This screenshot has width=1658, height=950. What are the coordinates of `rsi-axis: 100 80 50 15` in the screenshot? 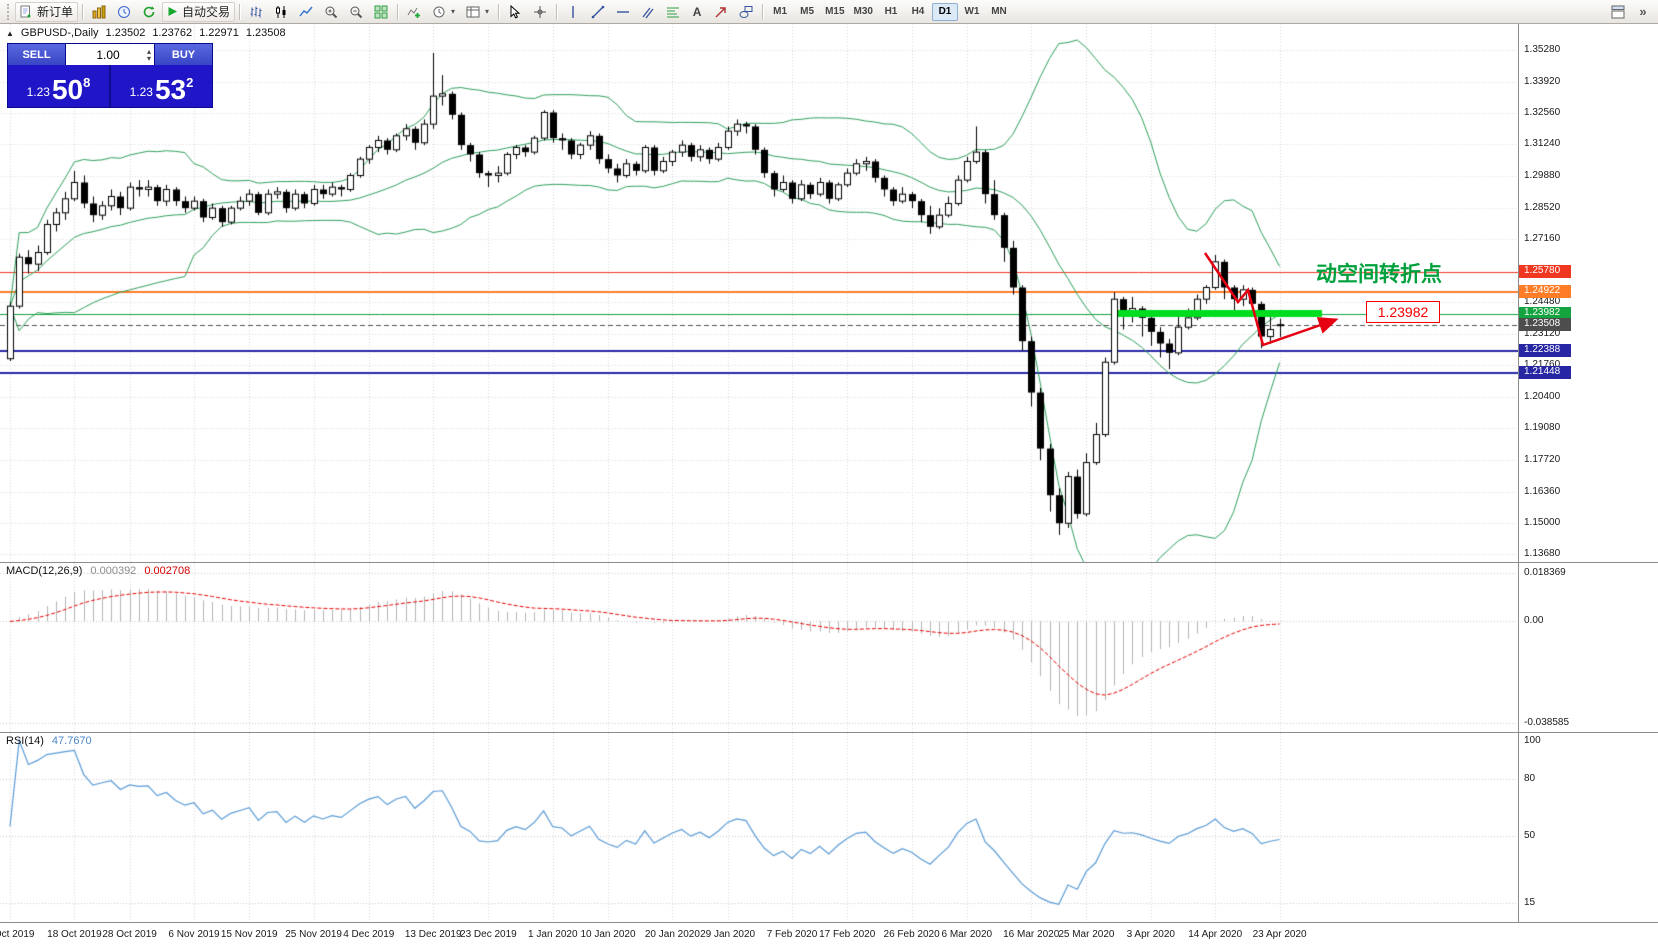 It's located at (1588, 827).